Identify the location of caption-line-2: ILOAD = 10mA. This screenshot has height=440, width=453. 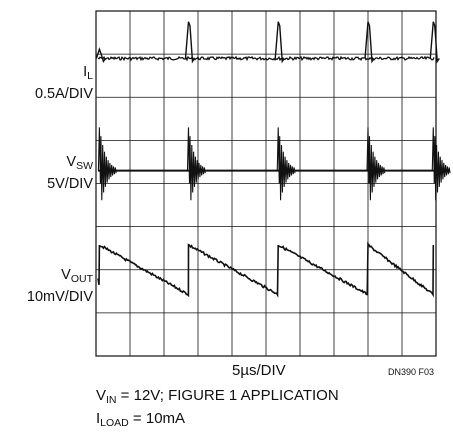
(141, 419).